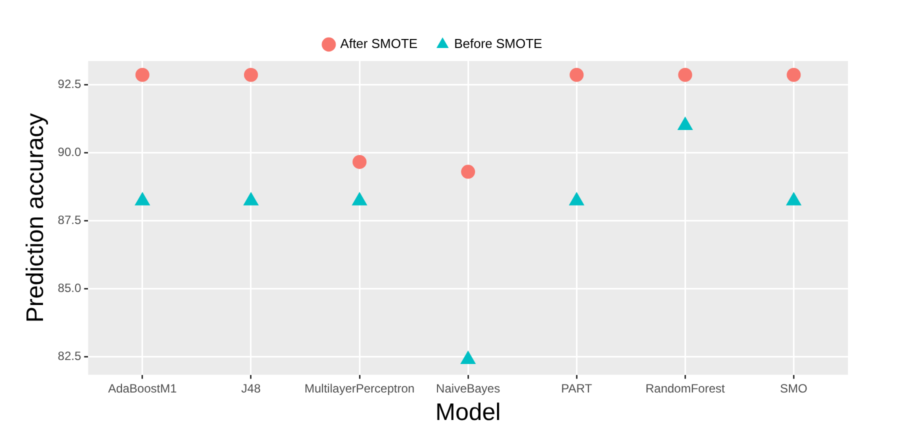 The image size is (899, 447). What do you see at coordinates (794, 388) in the screenshot?
I see `x-tick-label: SMO` at bounding box center [794, 388].